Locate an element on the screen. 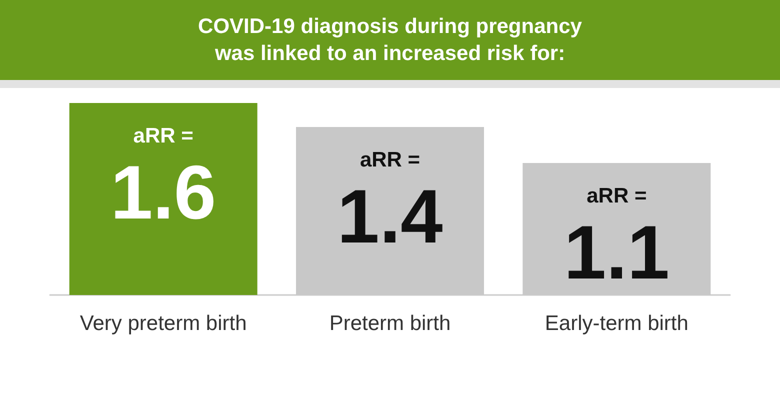 This screenshot has width=780, height=405. x-tick-label: Preterm birth is located at coordinates (390, 323).